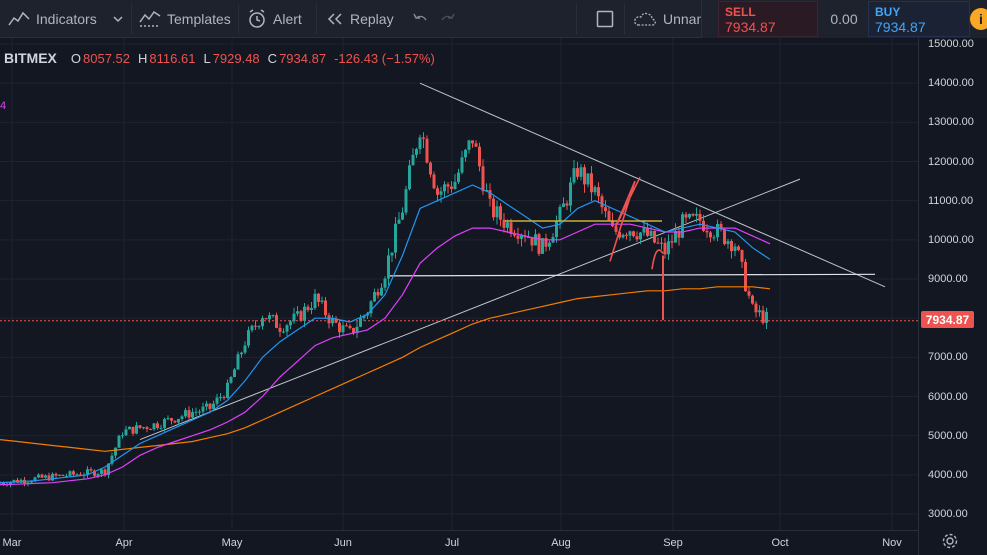  I want to click on close-key: C, so click(272, 58).